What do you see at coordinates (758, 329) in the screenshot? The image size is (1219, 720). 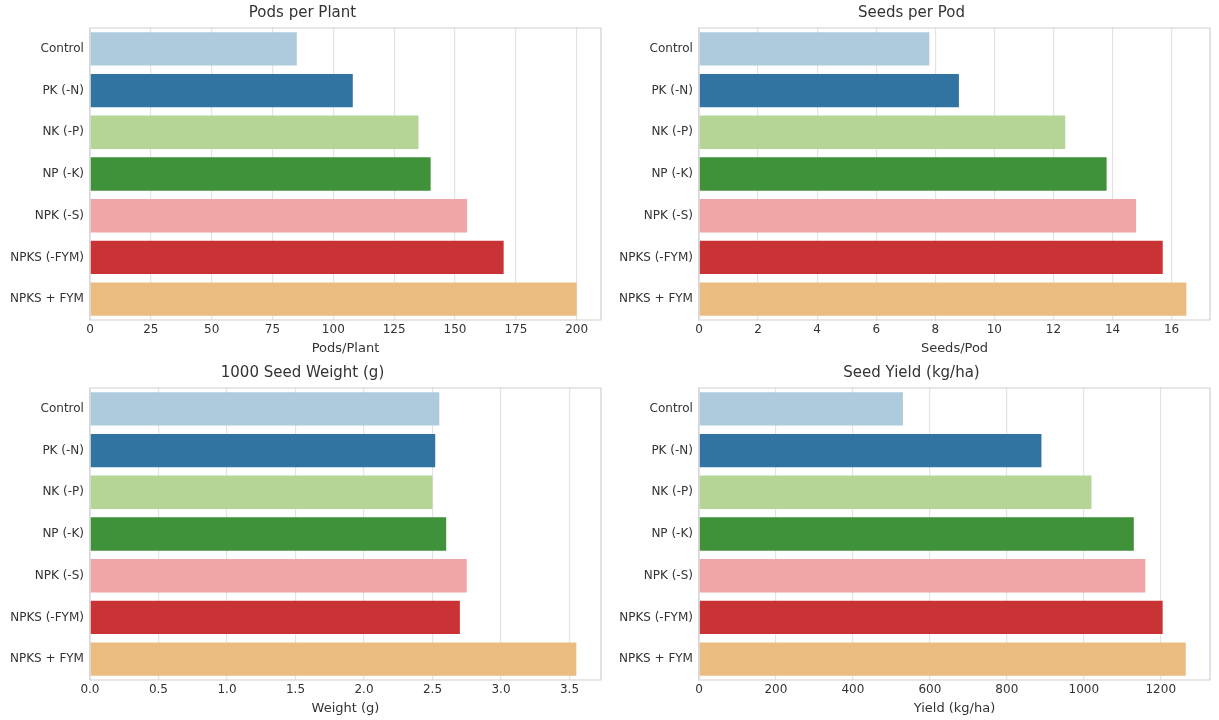 I see `x-tick-label: 2` at bounding box center [758, 329].